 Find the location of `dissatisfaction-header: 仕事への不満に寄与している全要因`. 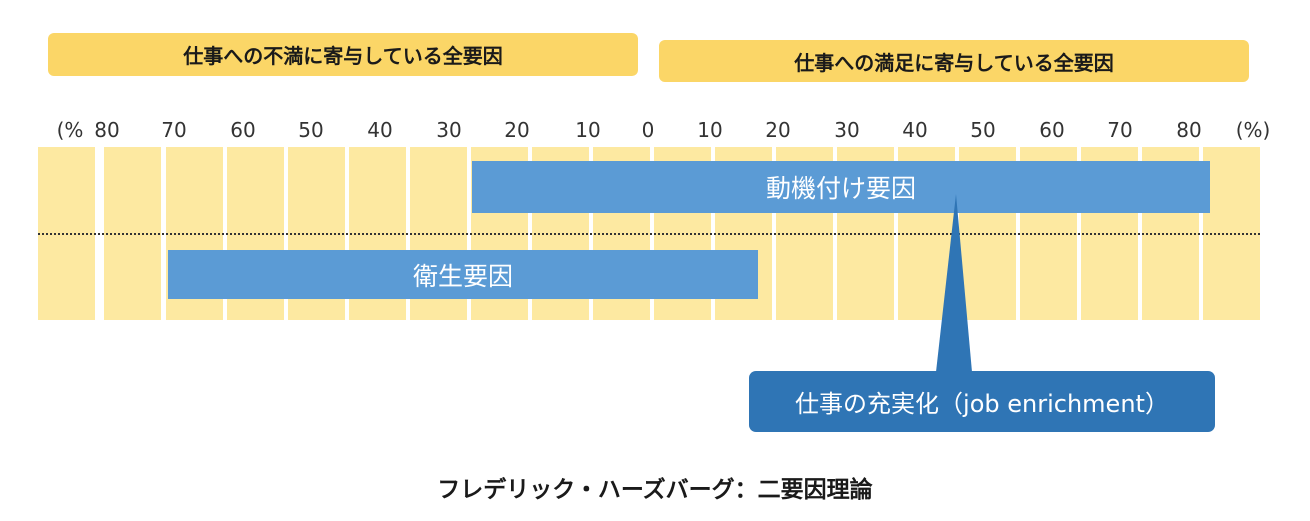

dissatisfaction-header: 仕事への不満に寄与している全要因 is located at coordinates (343, 54).